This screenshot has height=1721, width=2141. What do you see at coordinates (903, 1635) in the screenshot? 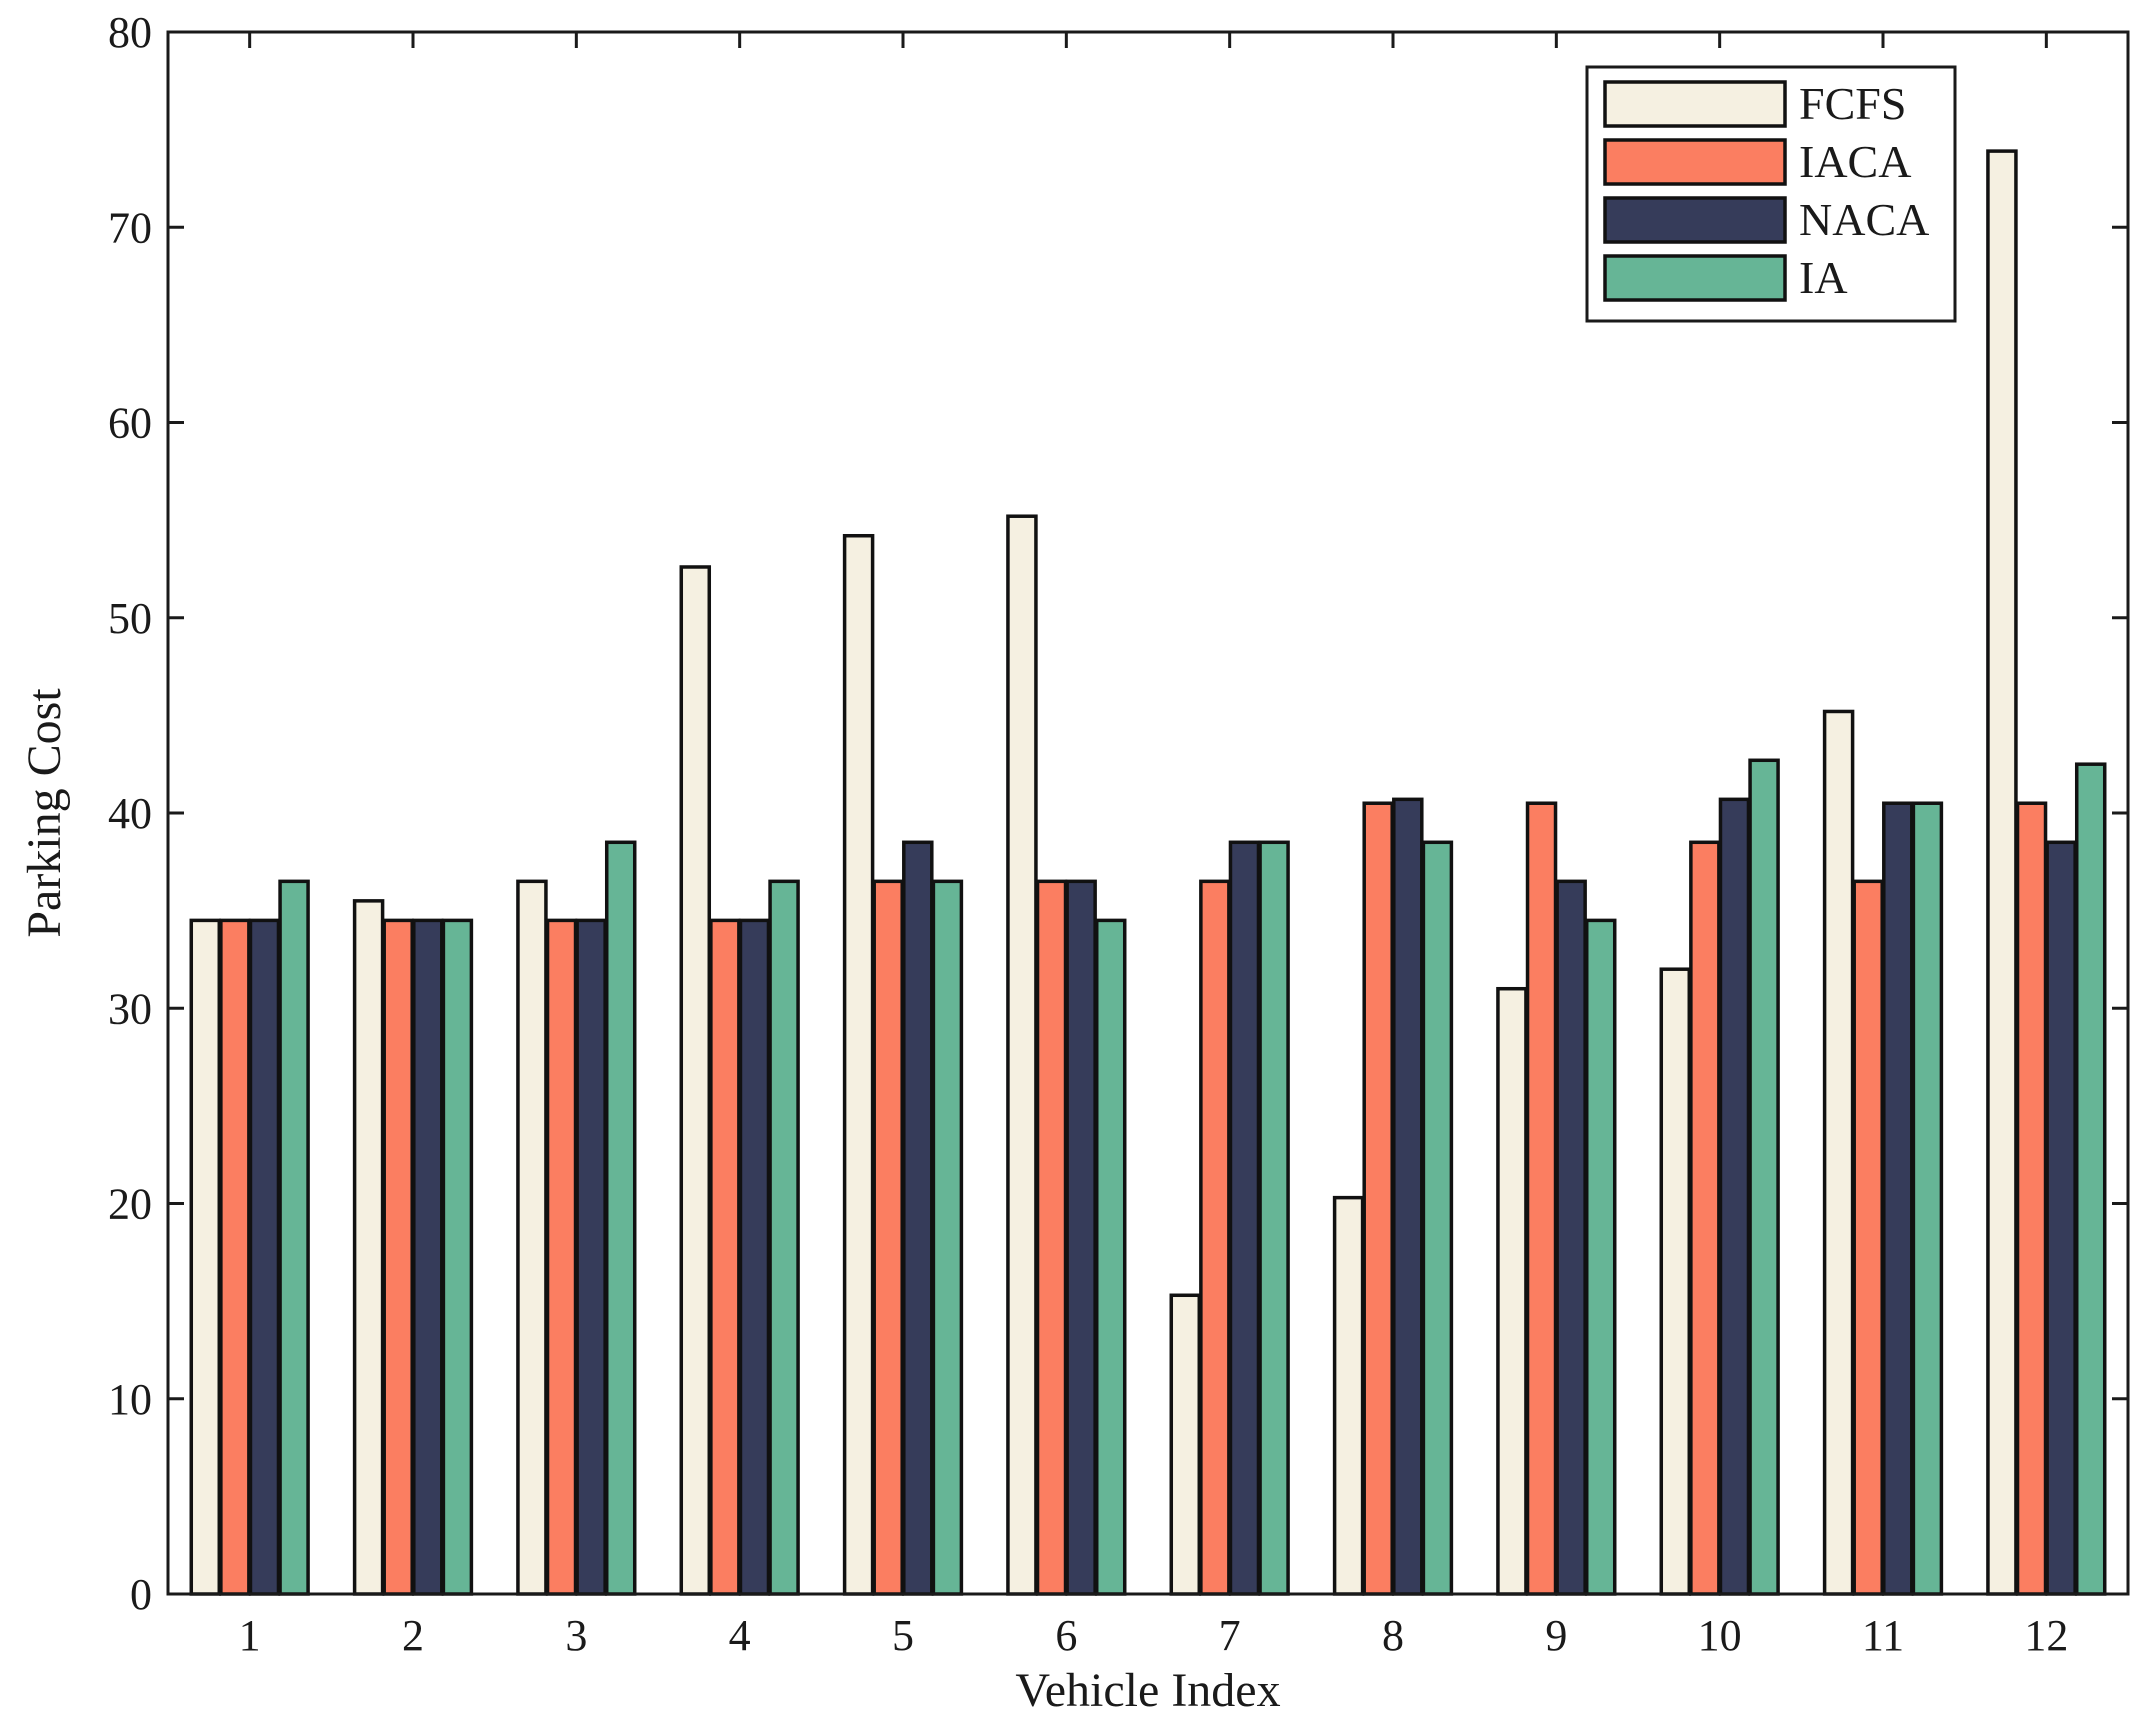
I see `x-tick-label: 5` at bounding box center [903, 1635].